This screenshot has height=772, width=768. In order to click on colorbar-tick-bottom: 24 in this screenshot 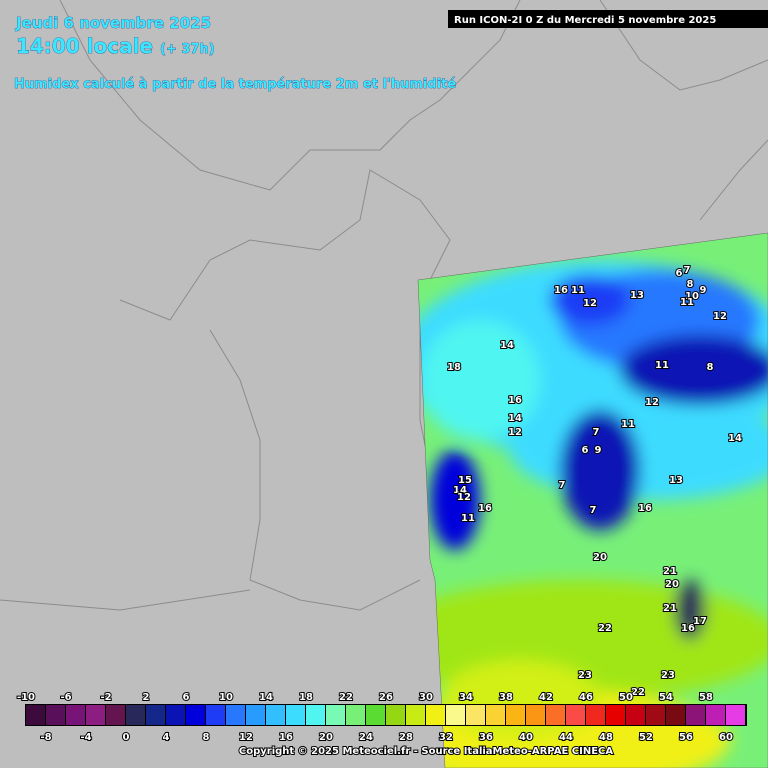, I will do `click(366, 737)`.